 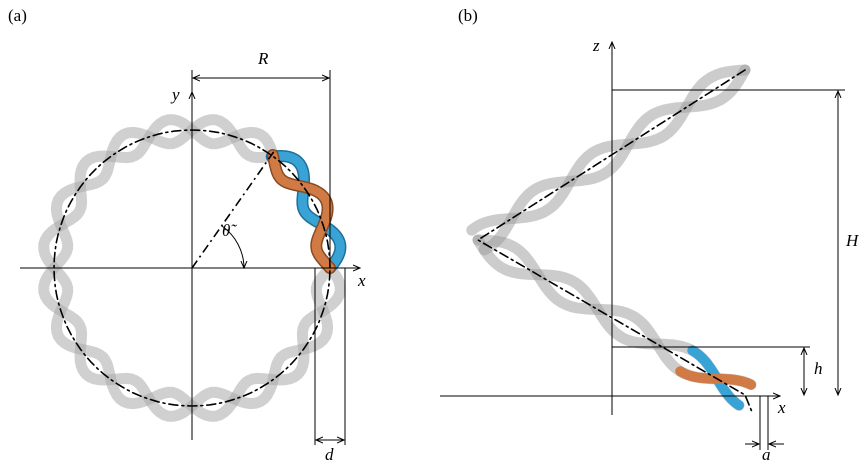 What do you see at coordinates (232, 246) in the screenshot?
I see `angle-arc` at bounding box center [232, 246].